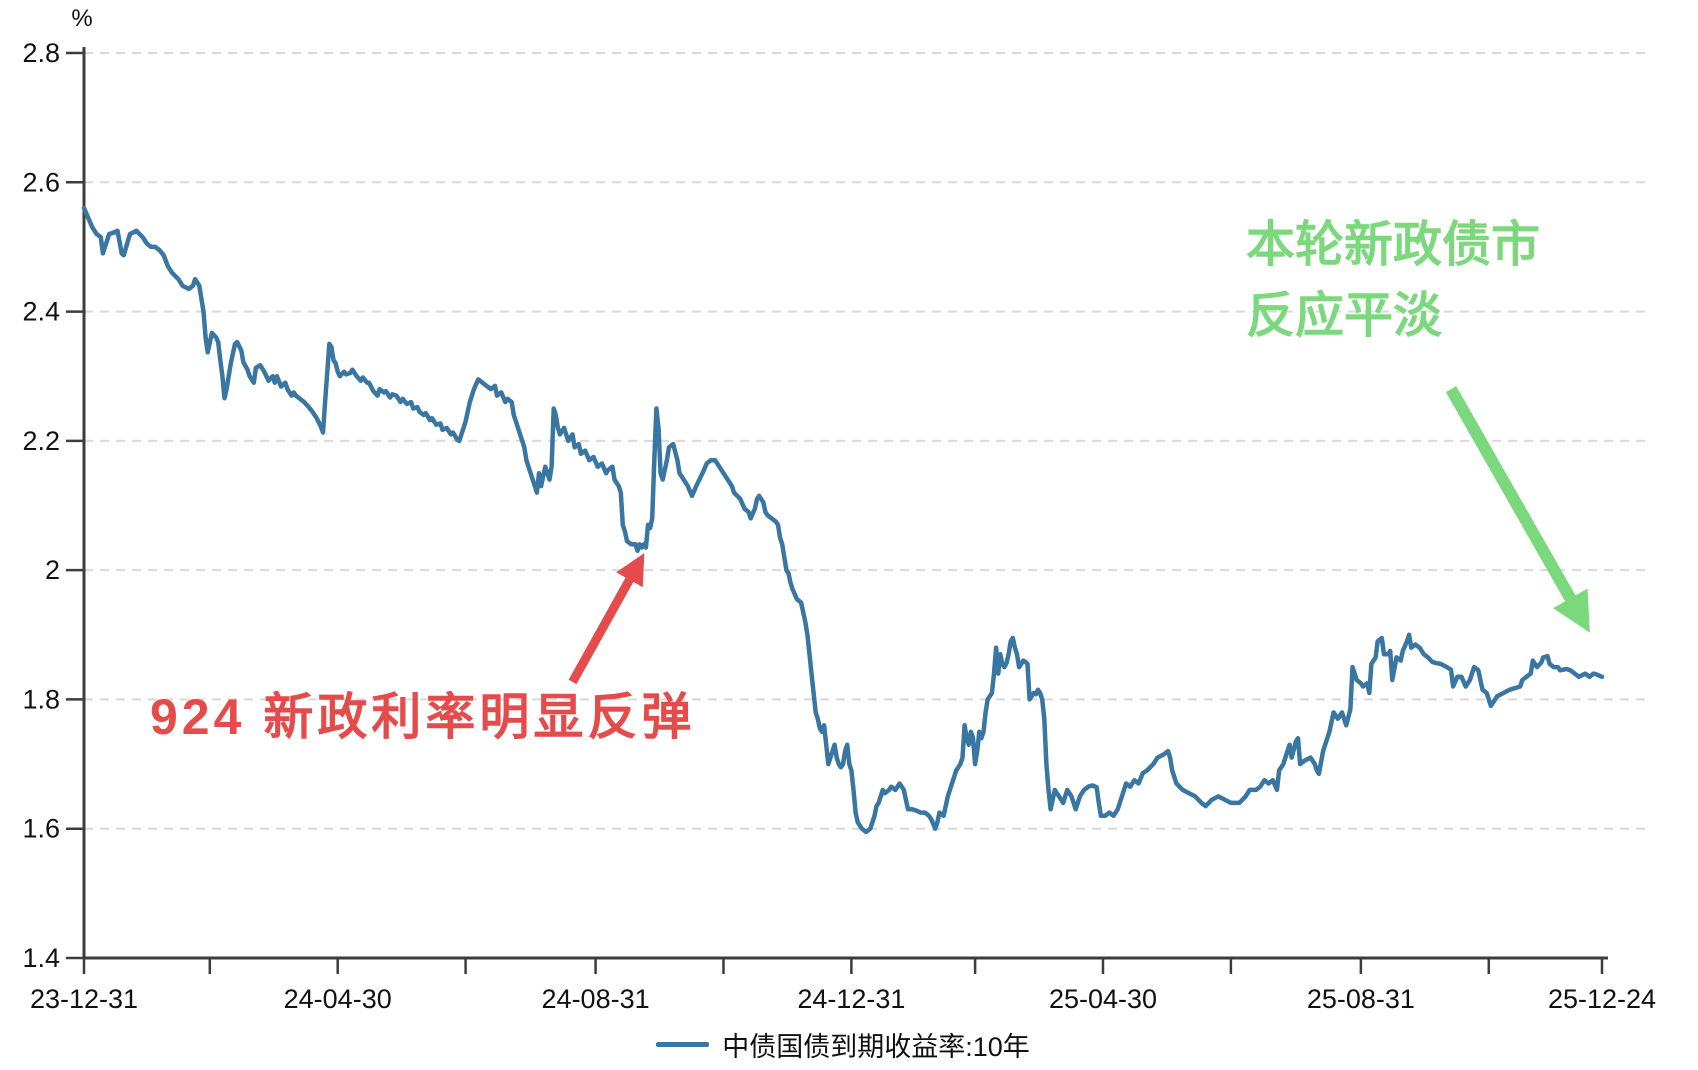 This screenshot has height=1070, width=1698. What do you see at coordinates (84, 999) in the screenshot?
I see `x-tick-label-23-12-31: 23-12-31` at bounding box center [84, 999].